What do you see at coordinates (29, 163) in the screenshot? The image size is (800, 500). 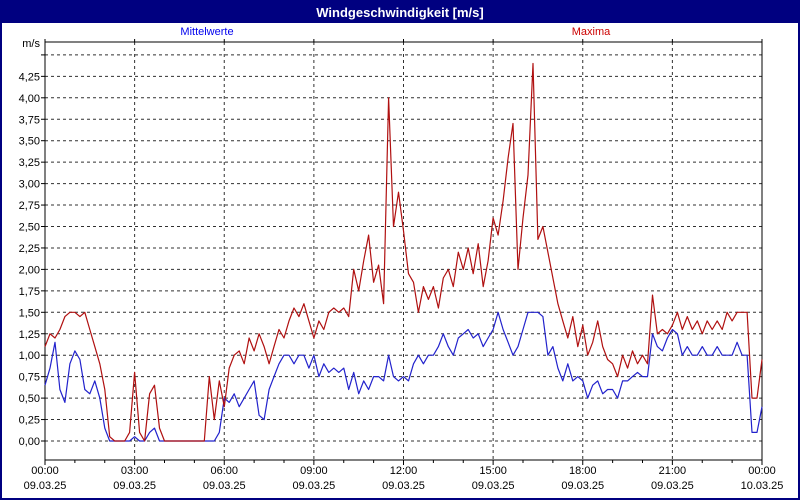 I see `y-tick-label: 3,25` at bounding box center [29, 163].